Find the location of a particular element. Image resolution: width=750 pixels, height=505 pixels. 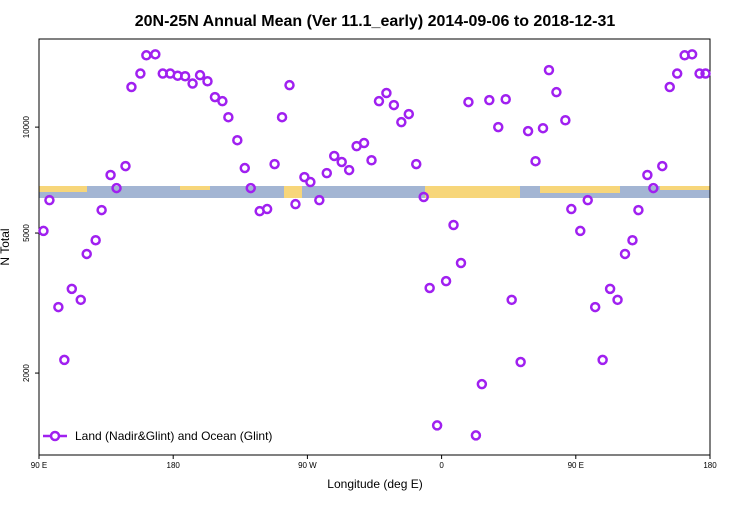

legend-label: Land (Nadir&Glint) and Ocean (Glint) is located at coordinates (173, 436).